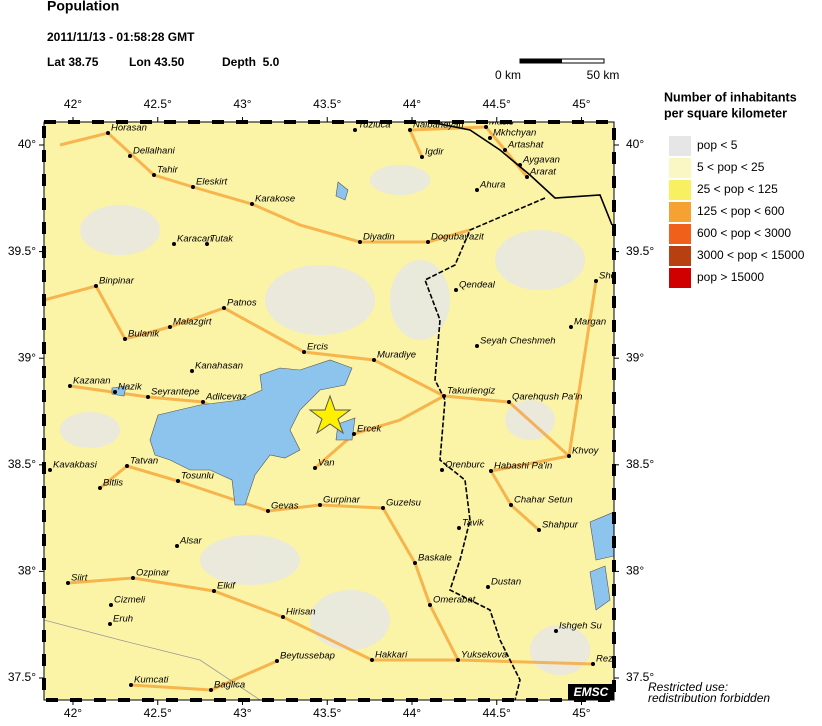  Describe the element at coordinates (518, 341) in the screenshot. I see `city-label: Seyah Cheshmeh` at that location.